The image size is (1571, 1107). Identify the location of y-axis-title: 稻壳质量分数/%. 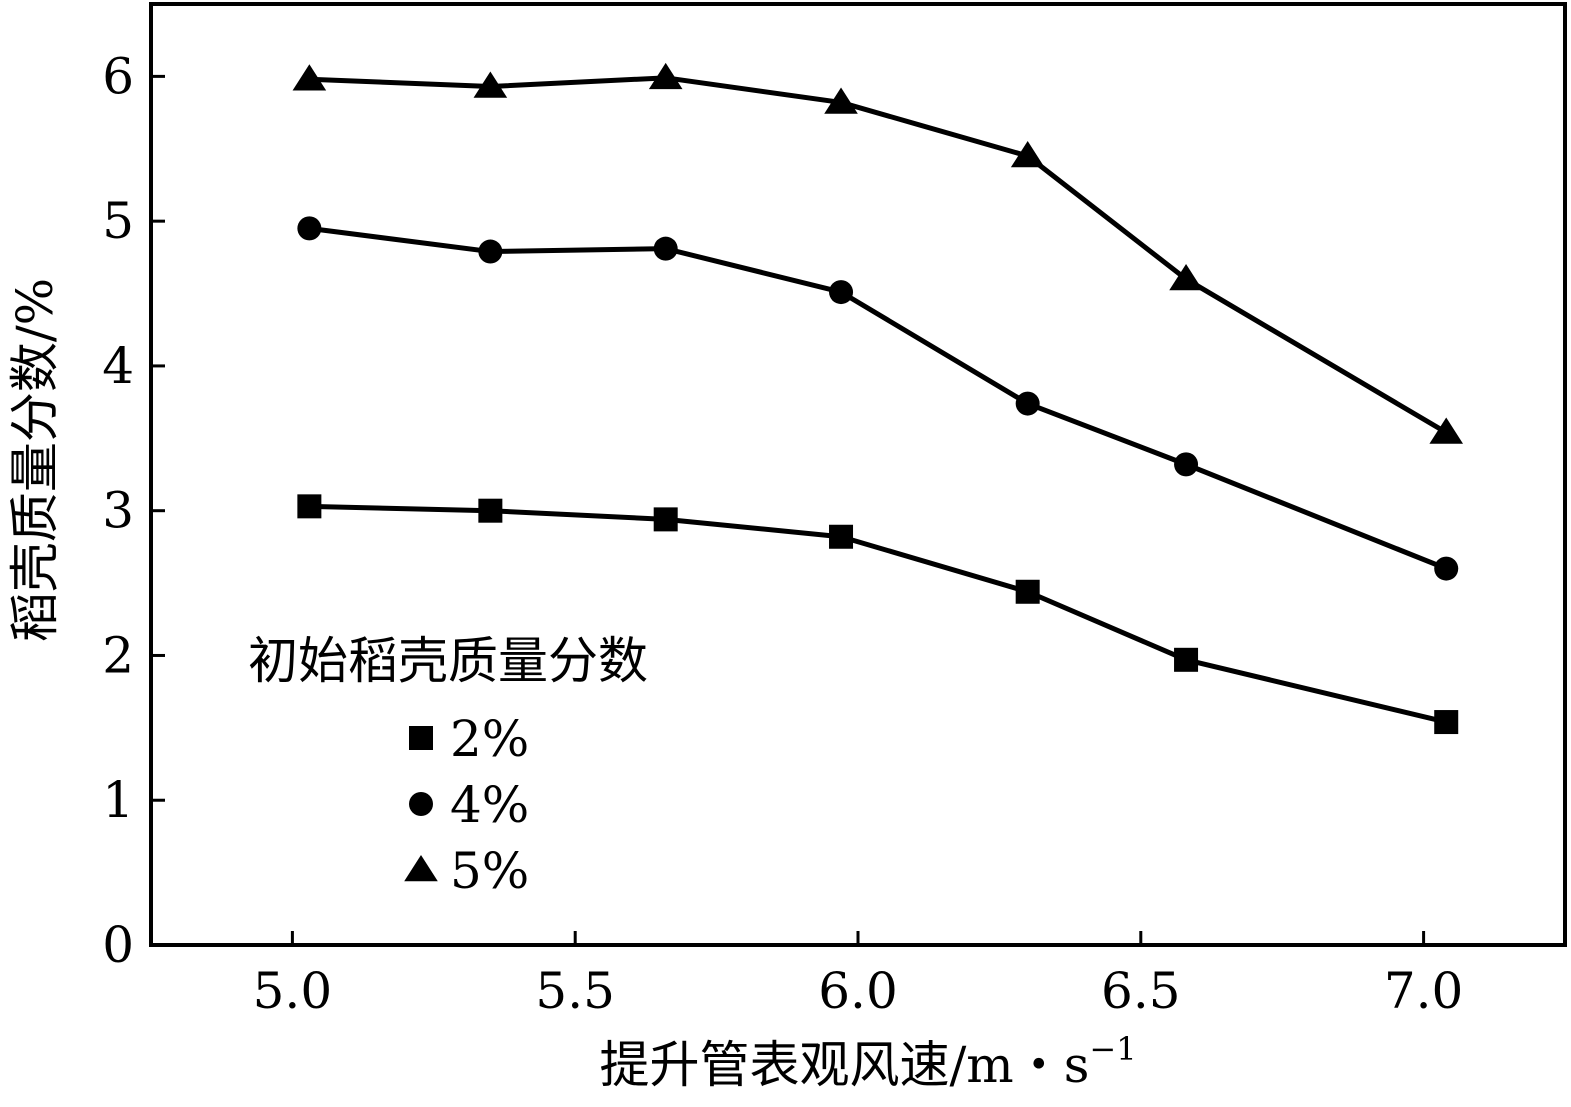
(35, 460).